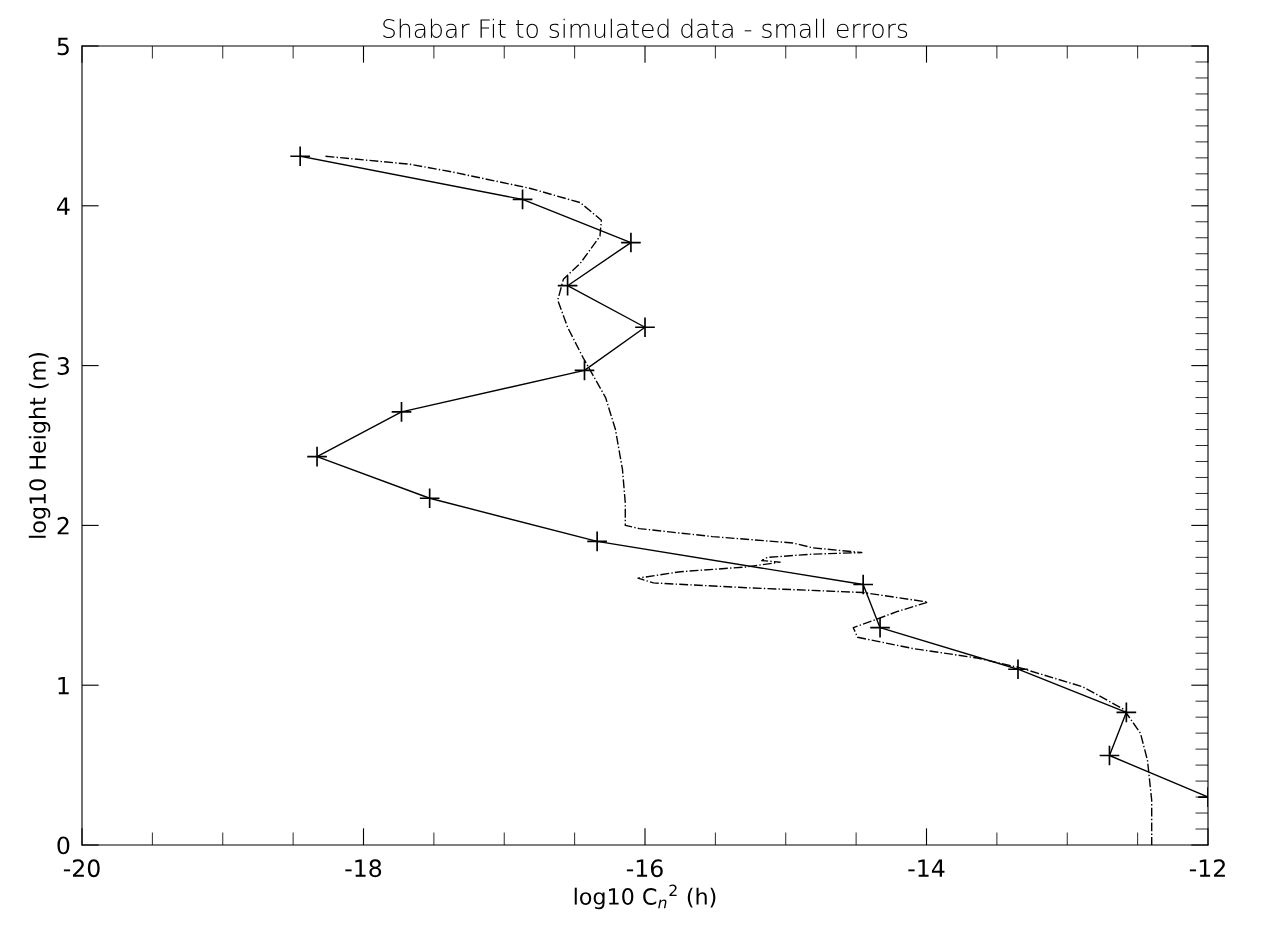 The height and width of the screenshot is (936, 1268). What do you see at coordinates (39, 445) in the screenshot?
I see `y-axis-title: log10 Height (m)` at bounding box center [39, 445].